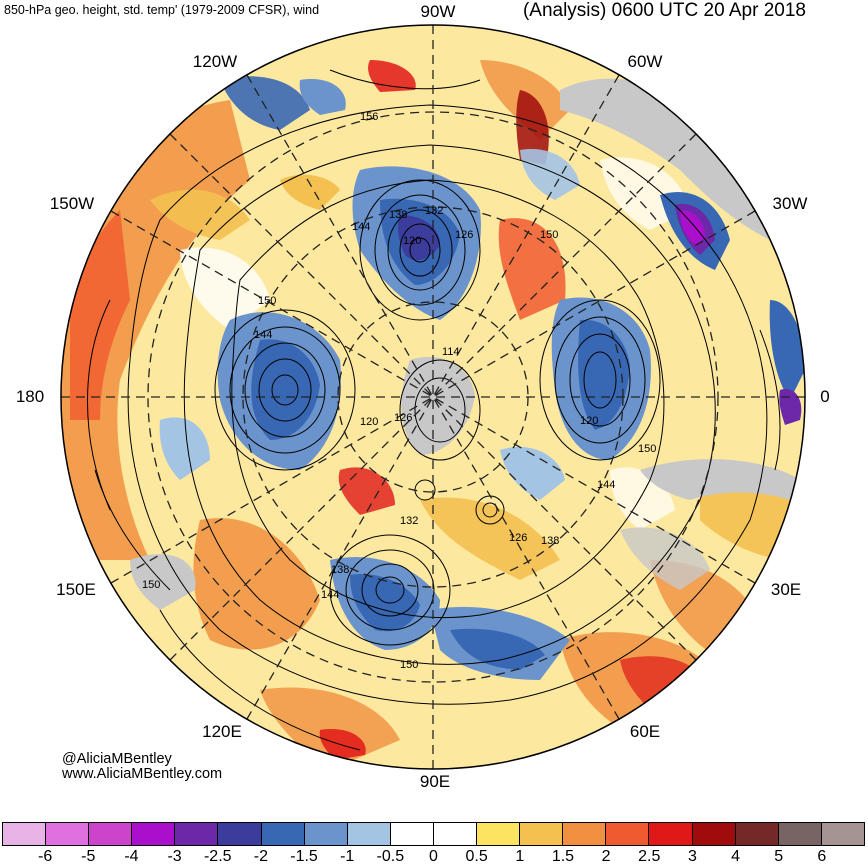 This screenshot has width=868, height=866. Describe the element at coordinates (30, 396) in the screenshot. I see `lon-label-180: 180` at that location.